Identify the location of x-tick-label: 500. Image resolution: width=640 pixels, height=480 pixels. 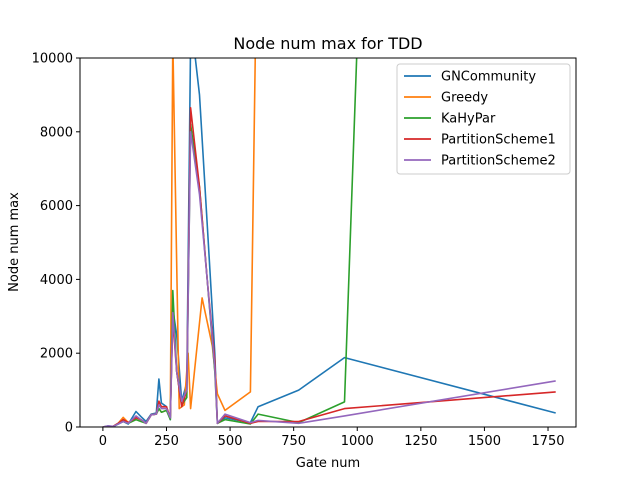
(230, 441).